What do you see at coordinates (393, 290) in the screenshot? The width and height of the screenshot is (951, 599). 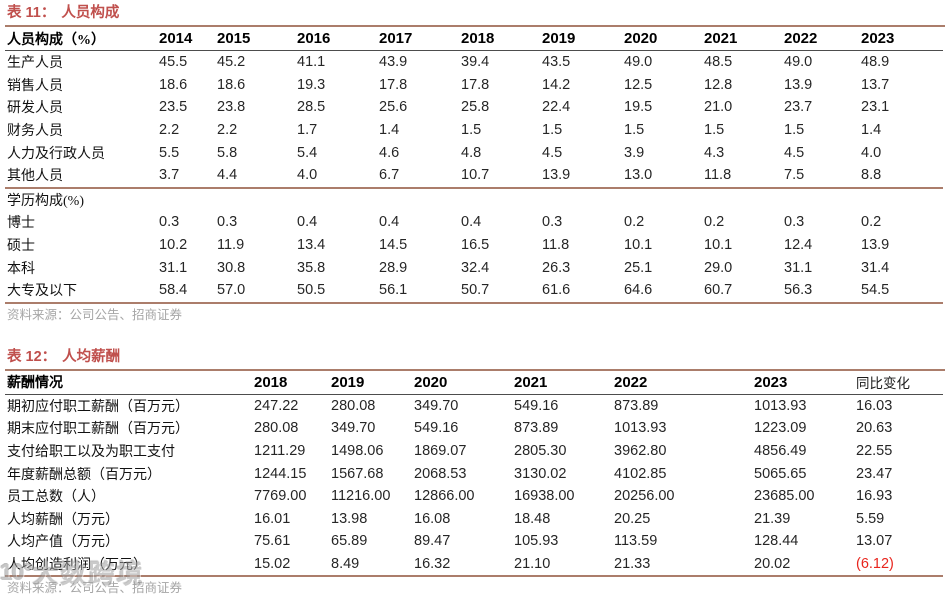 I see `cell-value: 56.1` at bounding box center [393, 290].